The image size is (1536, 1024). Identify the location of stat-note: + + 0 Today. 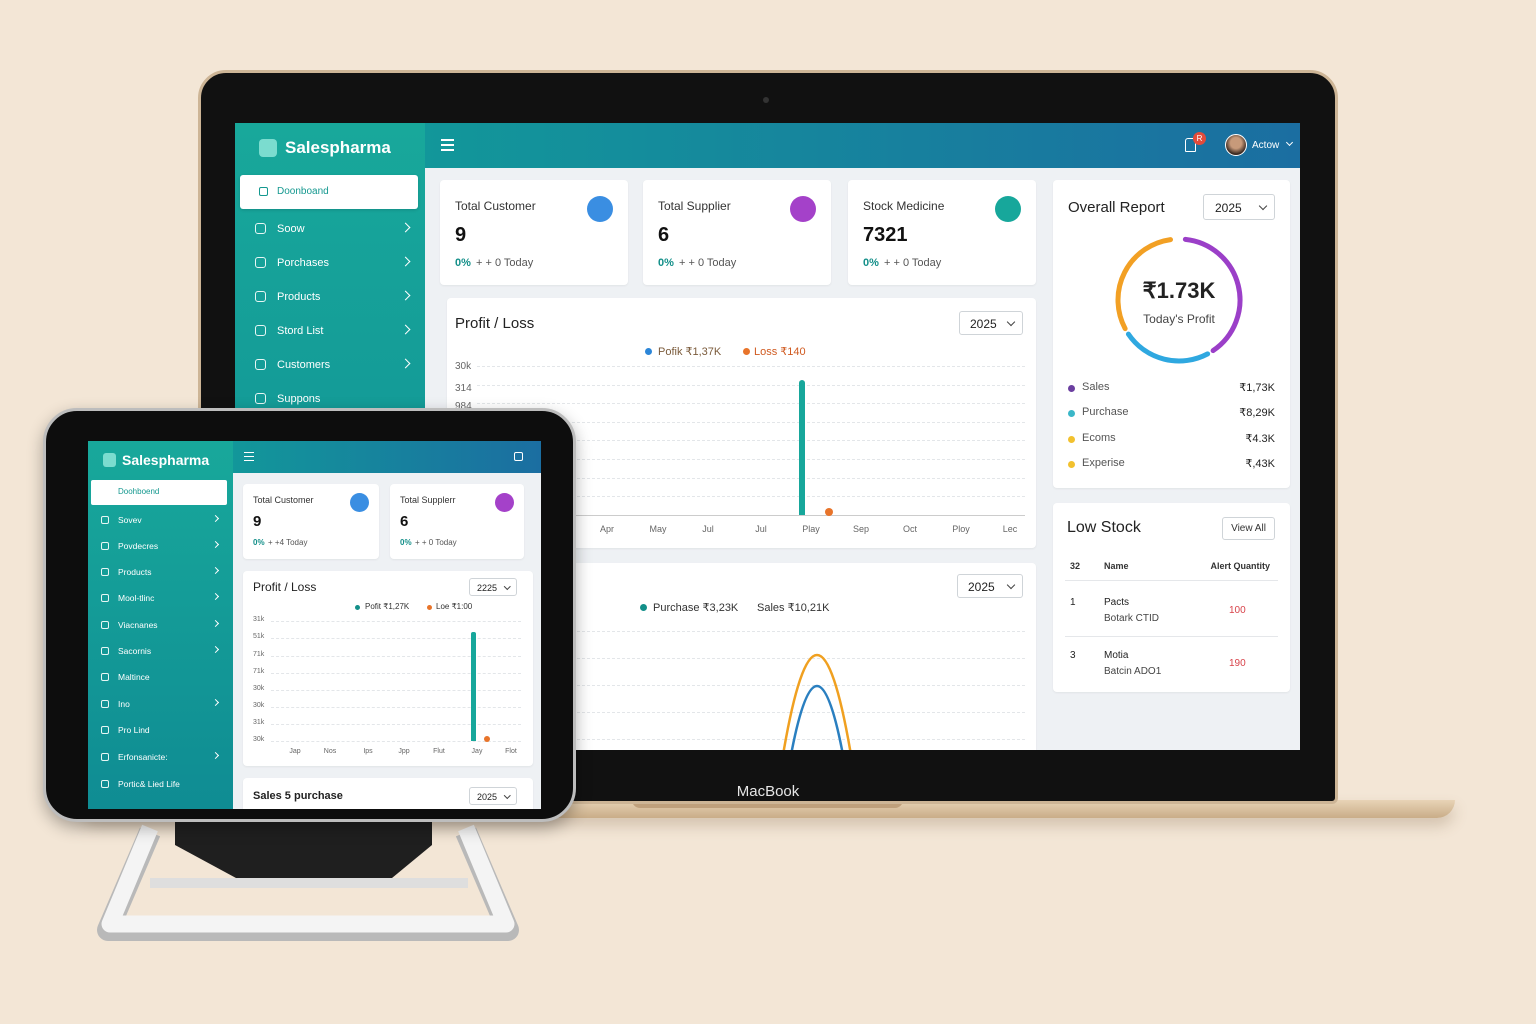
(436, 542).